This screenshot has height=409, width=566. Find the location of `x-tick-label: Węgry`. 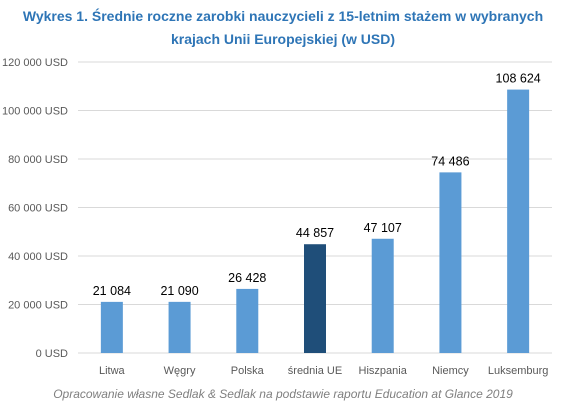

x-tick-label: Węgry is located at coordinates (180, 371).